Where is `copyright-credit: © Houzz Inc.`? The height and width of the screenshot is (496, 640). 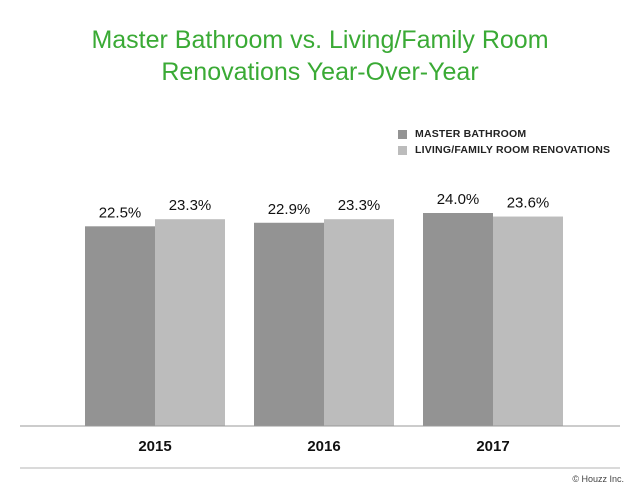
copyright-credit: © Houzz Inc. is located at coordinates (598, 479).